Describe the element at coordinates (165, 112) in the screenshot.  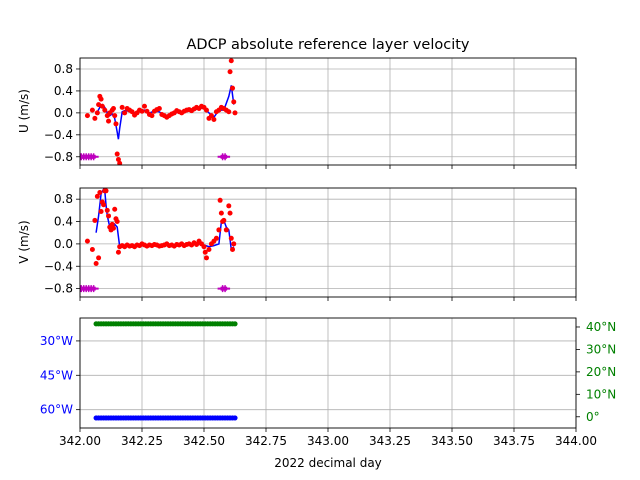
I see `velocity-series-line` at that location.